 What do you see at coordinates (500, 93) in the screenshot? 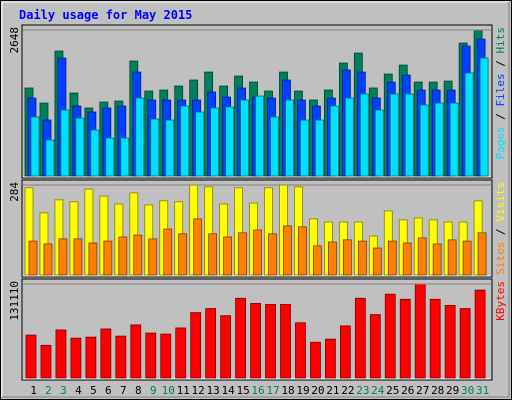
I see `legend: Pages / Files / Hits` at bounding box center [500, 93].